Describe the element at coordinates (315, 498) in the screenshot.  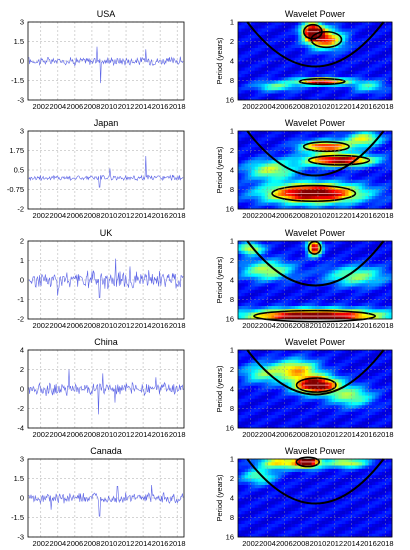
I see `wv-4-heatmap` at that location.